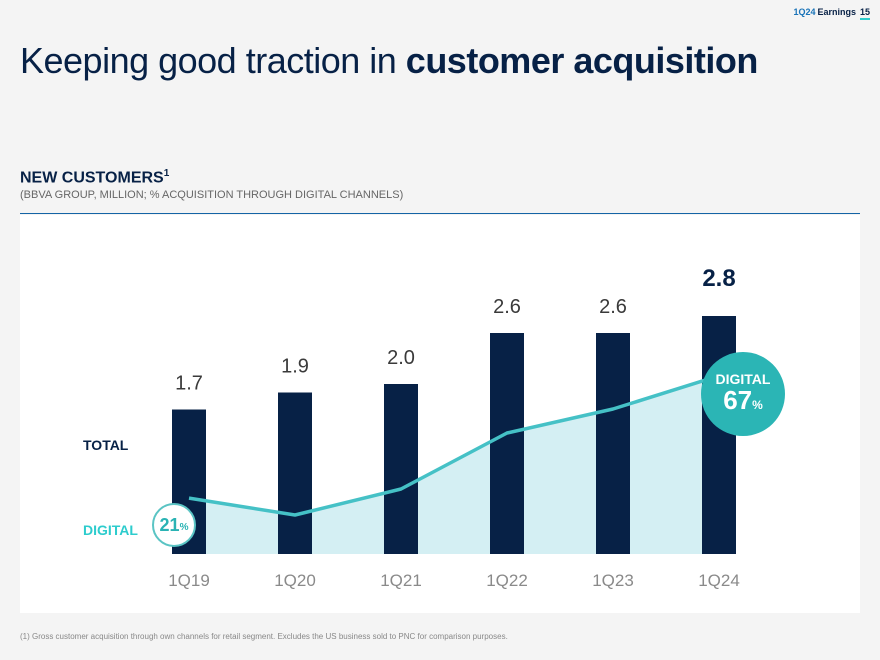  What do you see at coordinates (106, 445) in the screenshot?
I see `total-series-label: TOTAL` at bounding box center [106, 445].